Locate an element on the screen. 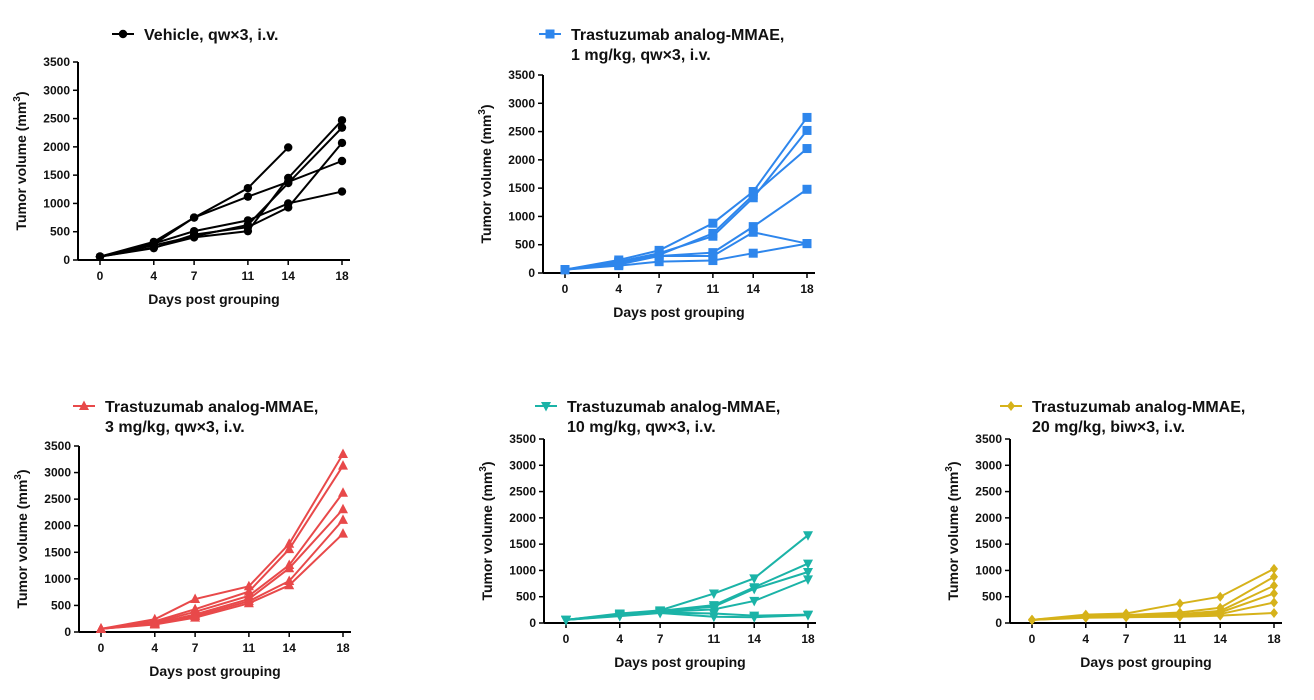 The image size is (1314, 700). x-axis-title: Days post grouping is located at coordinates (678, 312).